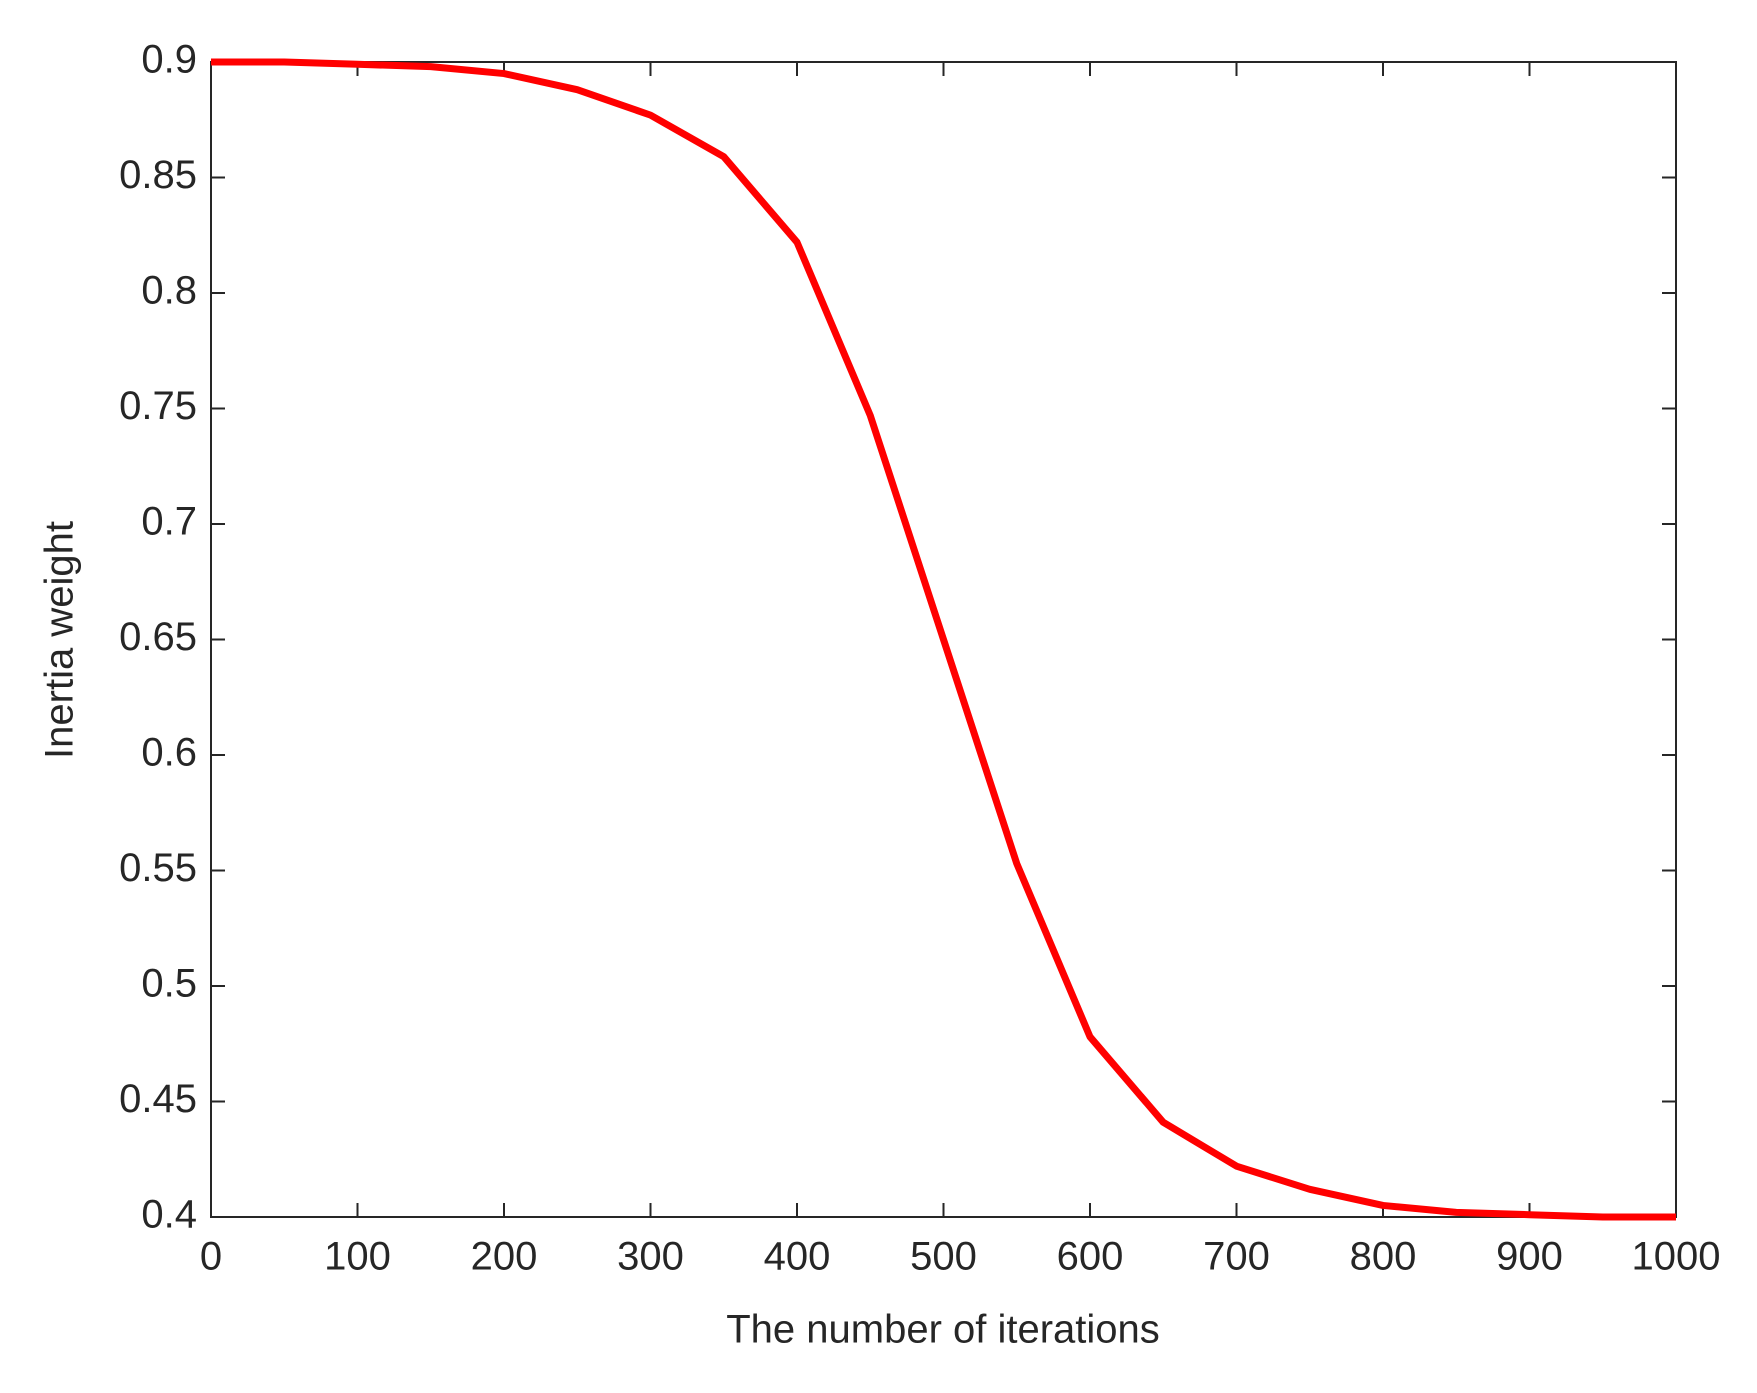 Image resolution: width=1757 pixels, height=1393 pixels. I want to click on x-tick-label: 800, so click(1383, 1257).